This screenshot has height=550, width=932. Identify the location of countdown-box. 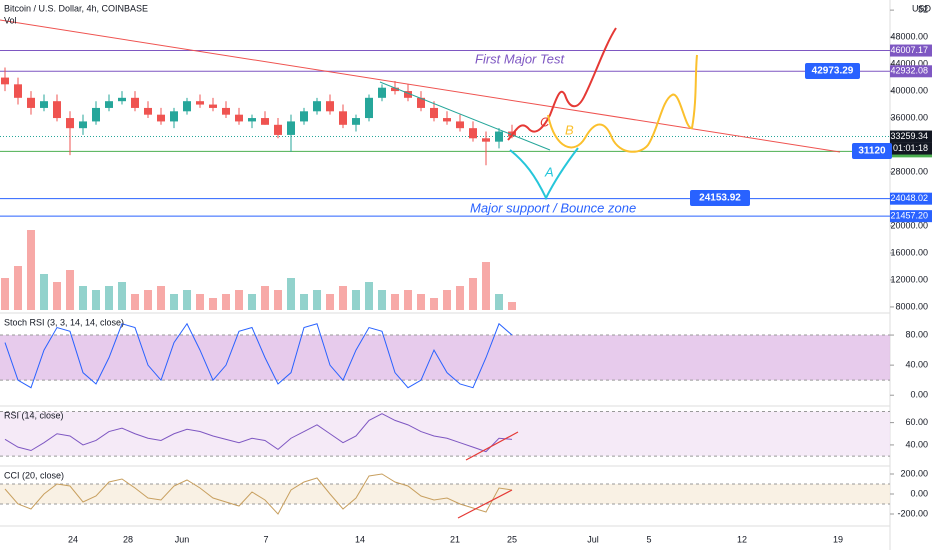
(911, 148).